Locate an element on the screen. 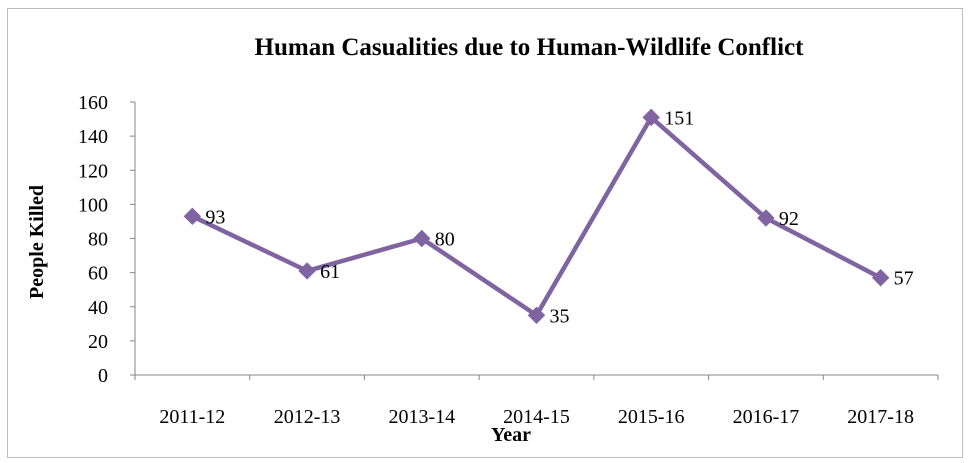 Image resolution: width=970 pixels, height=463 pixels. x-tick-label: 2012-13 is located at coordinates (307, 417).